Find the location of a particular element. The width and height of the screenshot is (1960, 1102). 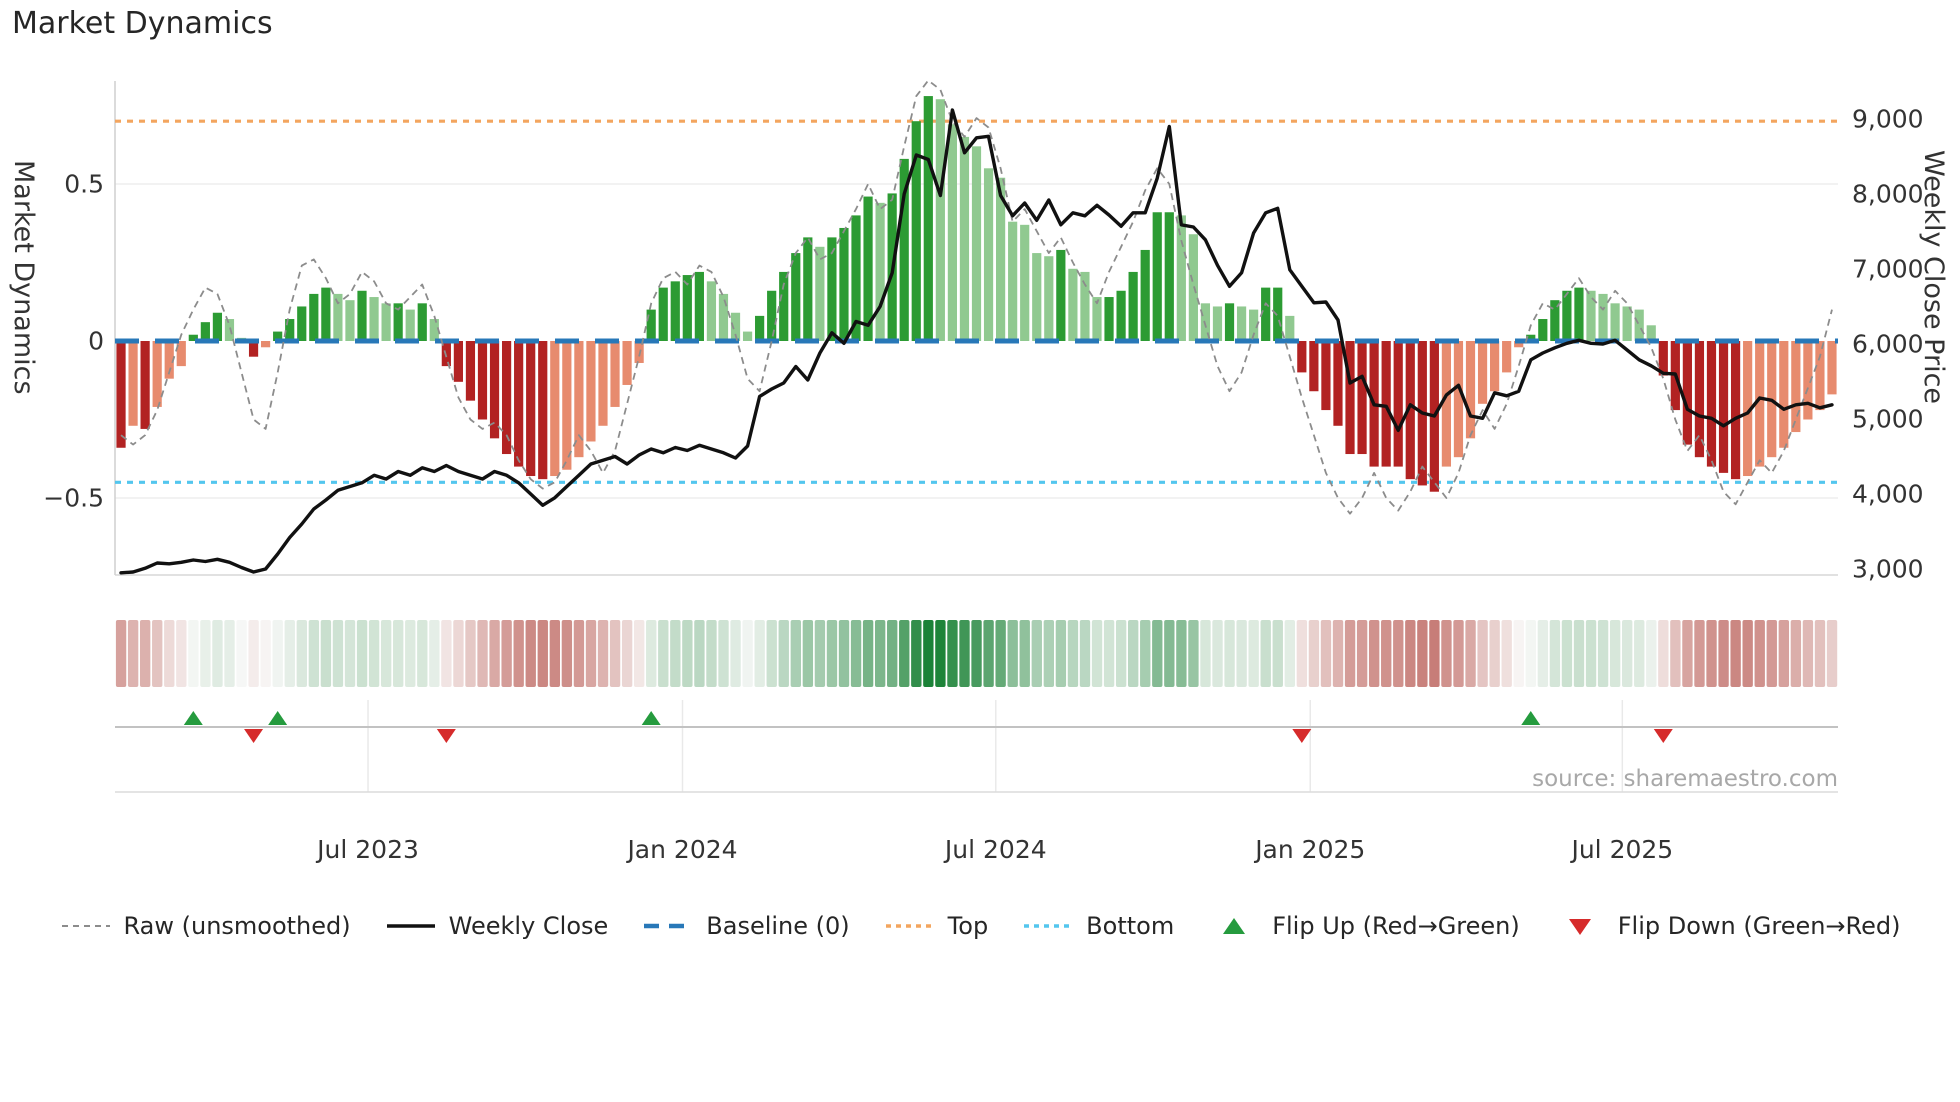

right-tick-label: 4,000 is located at coordinates (1888, 494).